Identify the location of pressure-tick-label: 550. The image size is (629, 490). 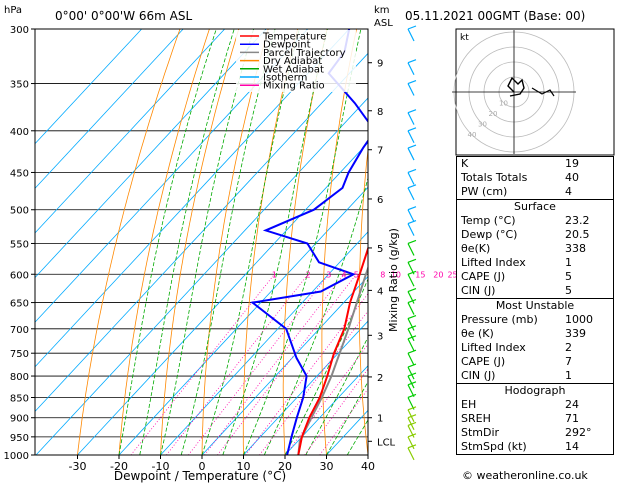
(19, 244).